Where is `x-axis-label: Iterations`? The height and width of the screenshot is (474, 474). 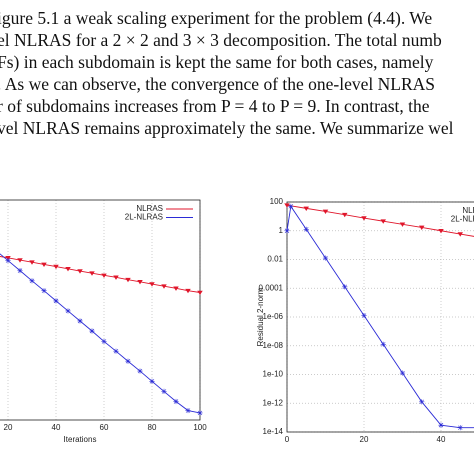
x-axis-label: Iterations is located at coordinates (80, 439).